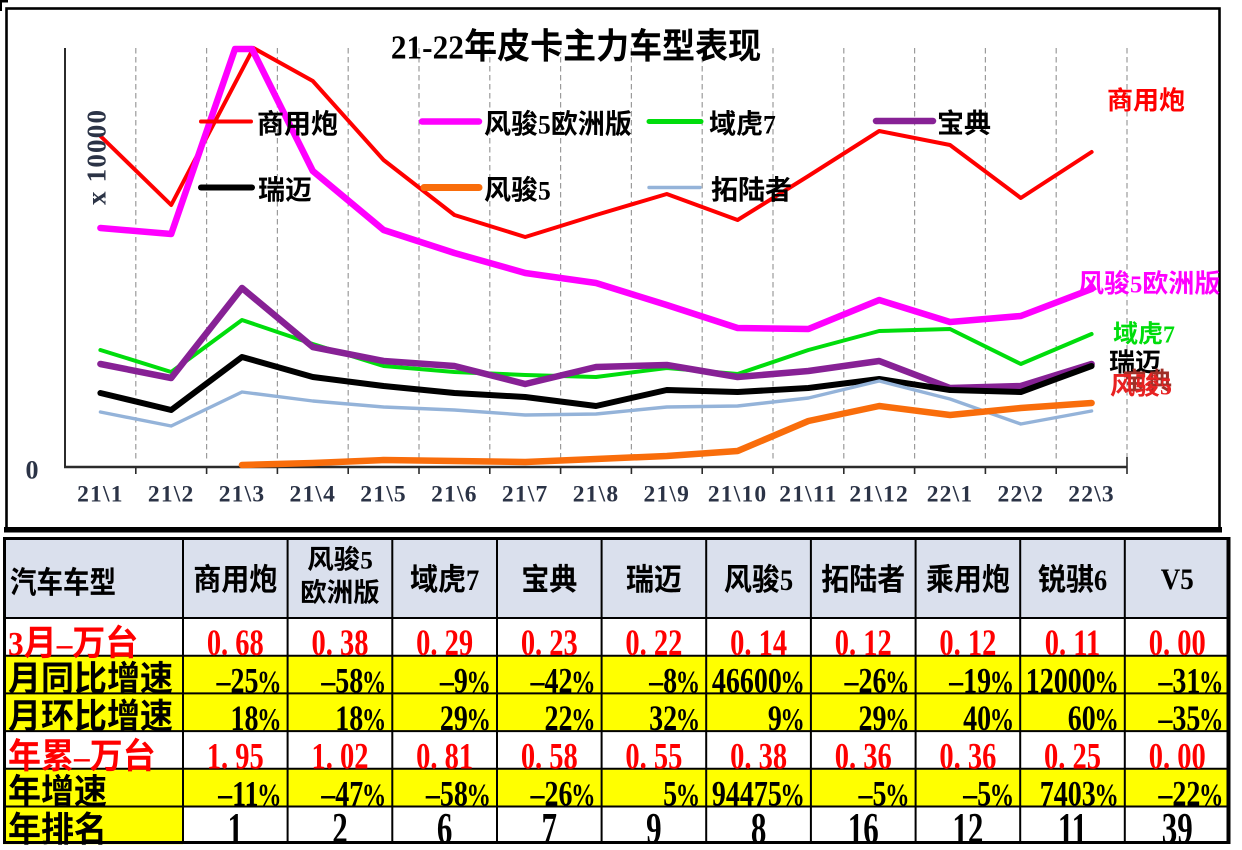 The width and height of the screenshot is (1242, 850). What do you see at coordinates (32, 470) in the screenshot?
I see `svg-text: 0` at bounding box center [32, 470].